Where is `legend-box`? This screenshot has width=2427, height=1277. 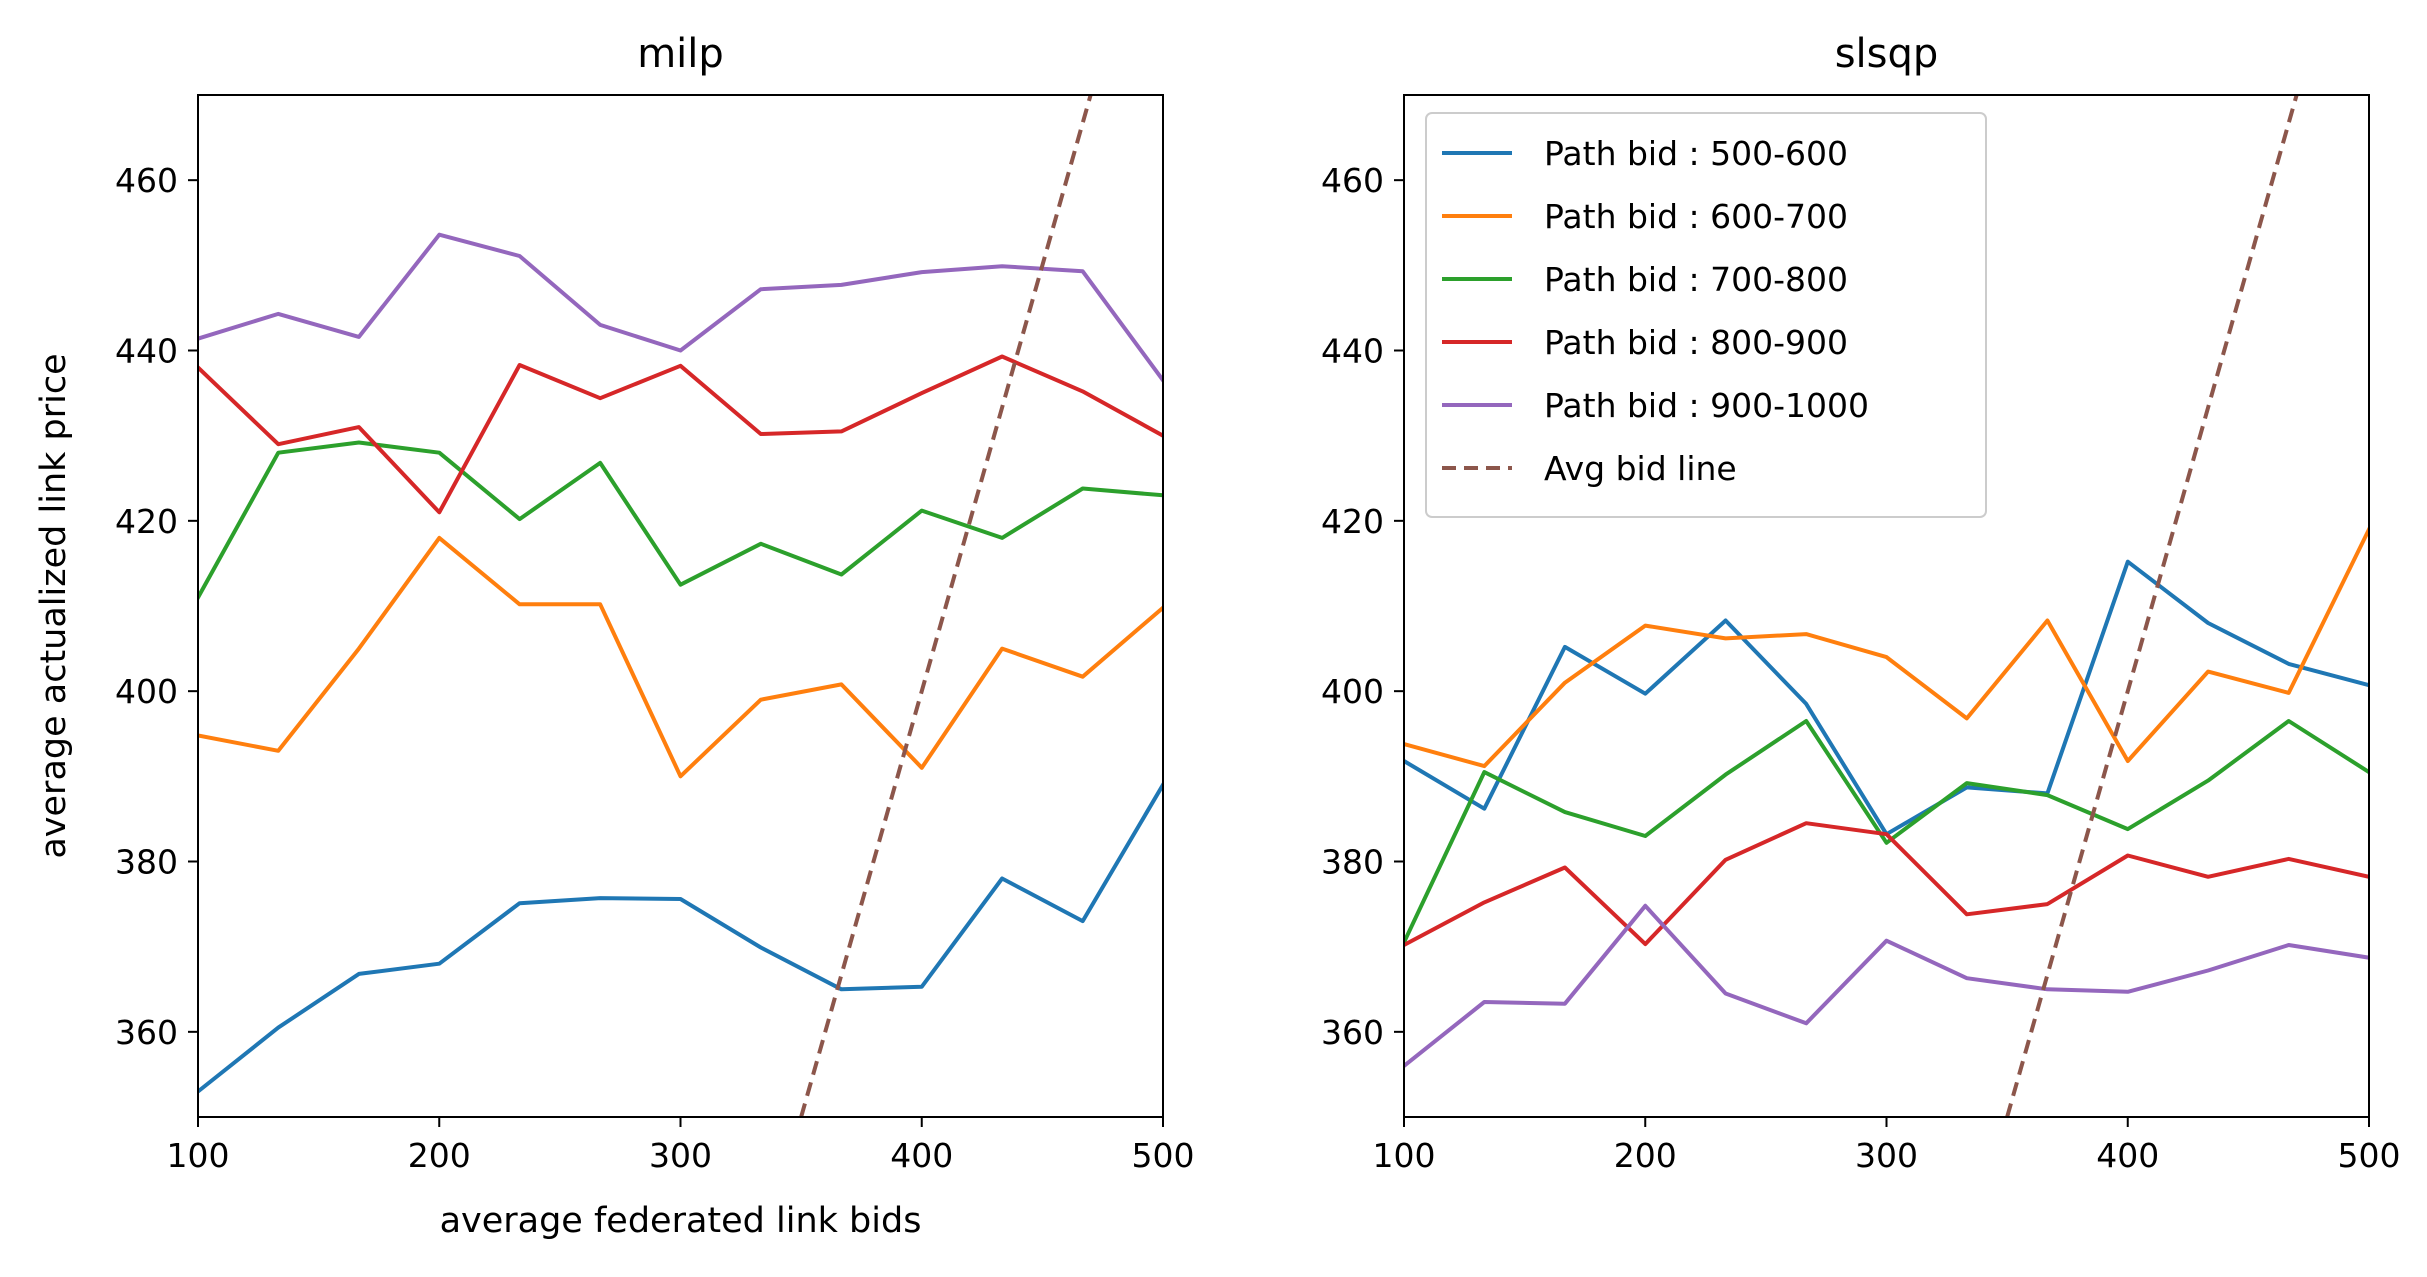 legend-box is located at coordinates (1706, 315).